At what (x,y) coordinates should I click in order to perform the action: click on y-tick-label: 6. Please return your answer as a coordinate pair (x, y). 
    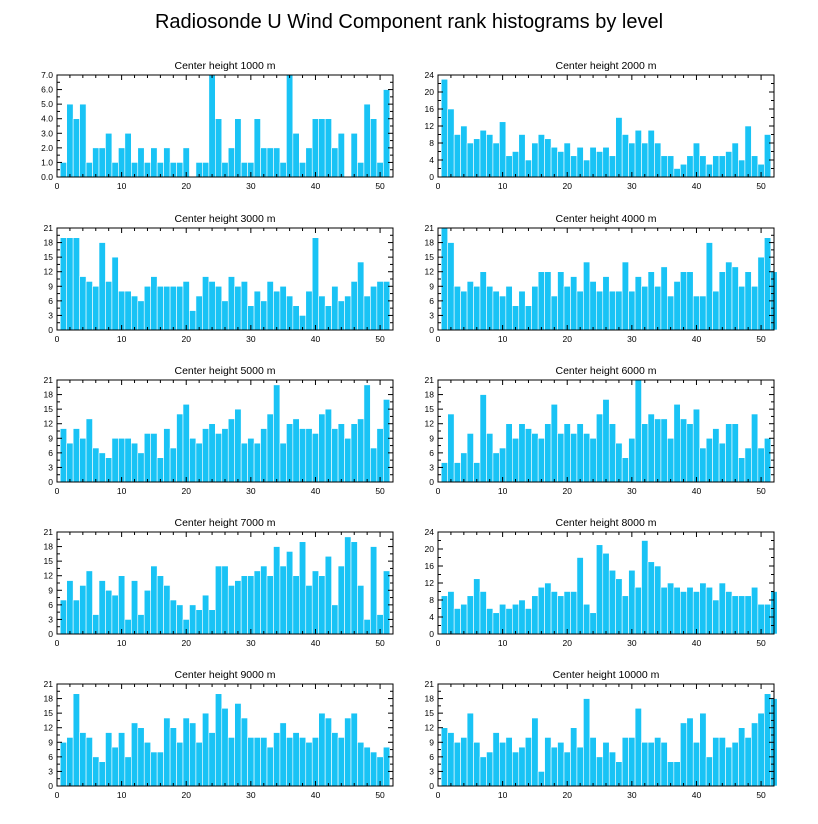
    Looking at the image, I should click on (50, 453).